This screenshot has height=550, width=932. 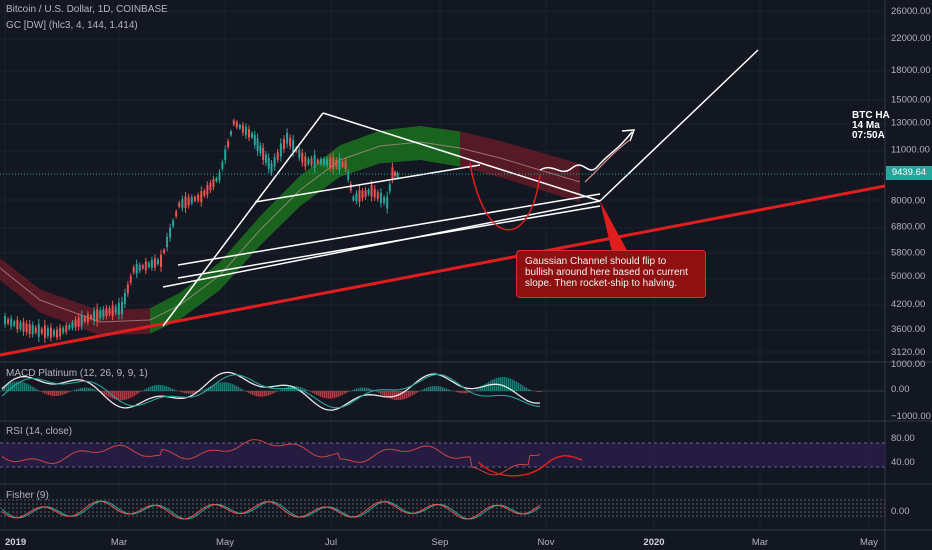 I want to click on btc-note-line: BTC HA, so click(x=871, y=115).